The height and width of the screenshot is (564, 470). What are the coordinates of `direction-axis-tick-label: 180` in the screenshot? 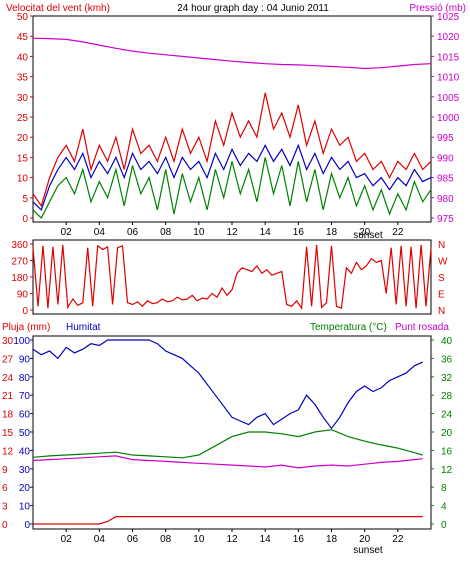 It's located at (19, 278).